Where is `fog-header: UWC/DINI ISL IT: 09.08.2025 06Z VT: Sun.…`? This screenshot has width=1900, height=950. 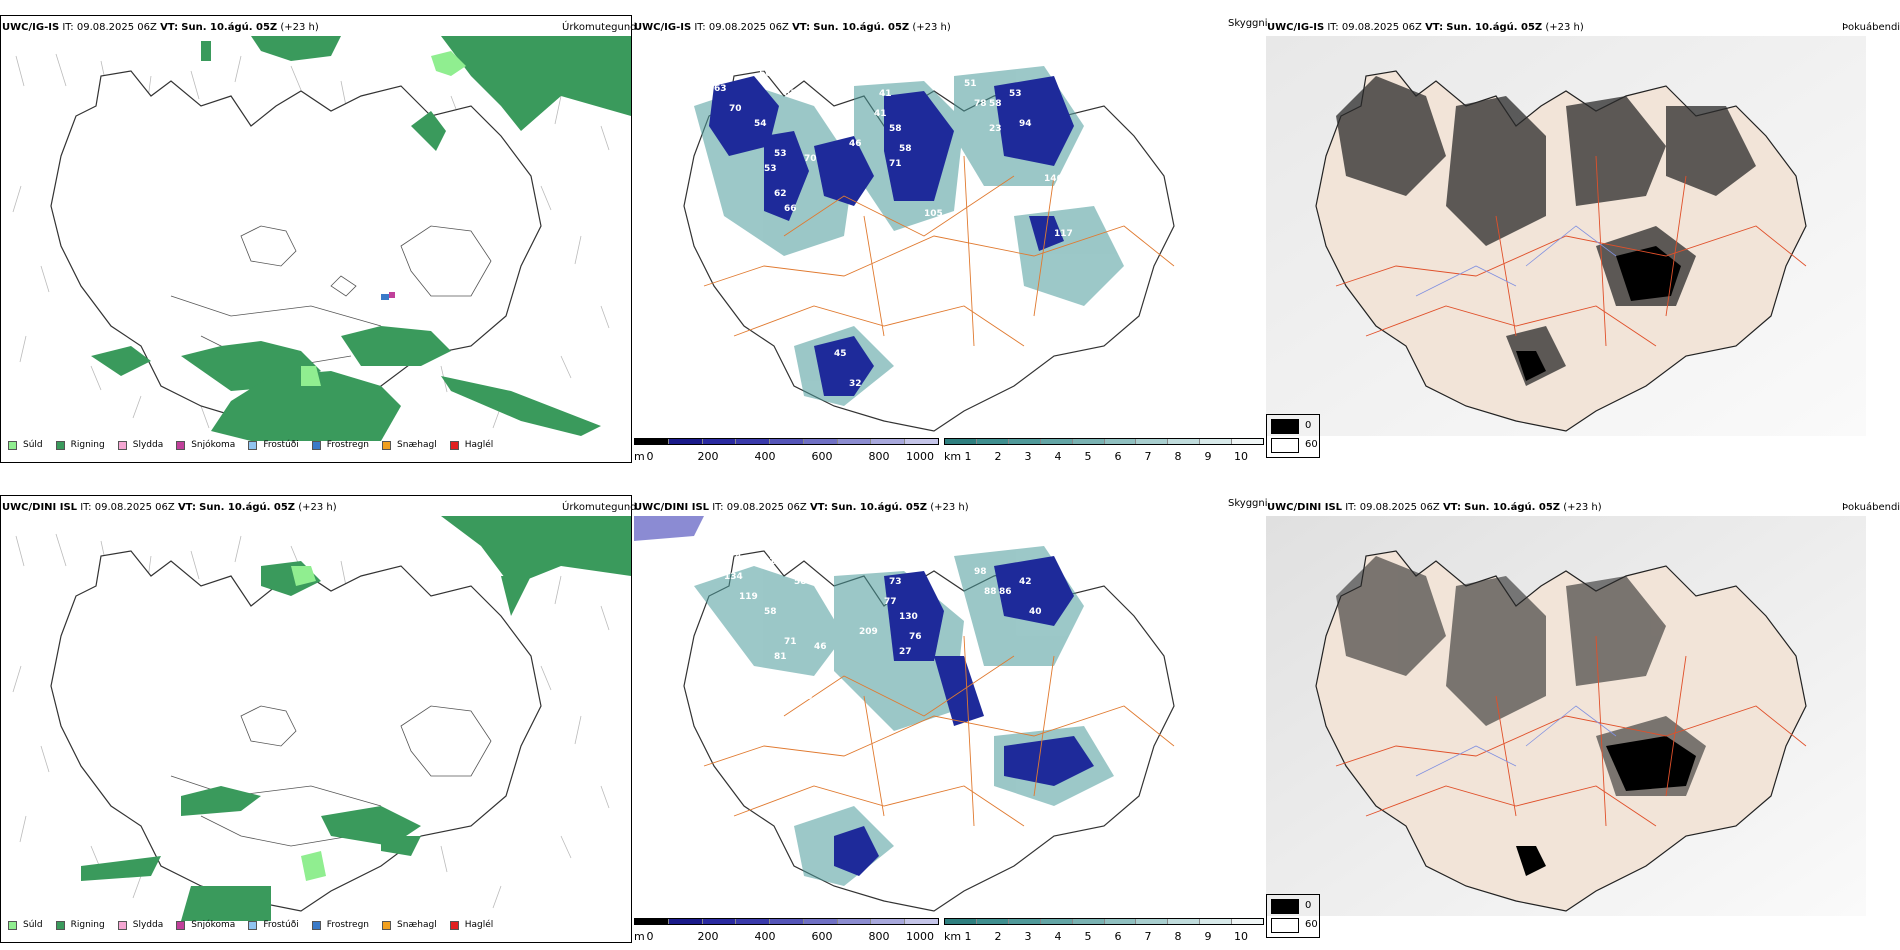
fog-header: UWC/DINI ISL IT: 09.08.2025 06Z VT: Sun.… is located at coordinates (1434, 507).